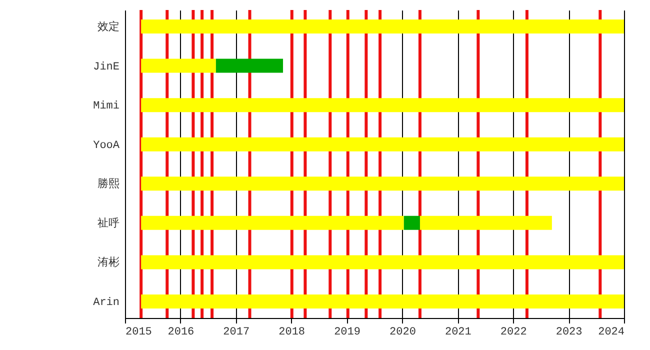 Image resolution: width=650 pixels, height=350 pixels. What do you see at coordinates (106, 303) in the screenshot?
I see `y-tick-label: Arin` at bounding box center [106, 303].